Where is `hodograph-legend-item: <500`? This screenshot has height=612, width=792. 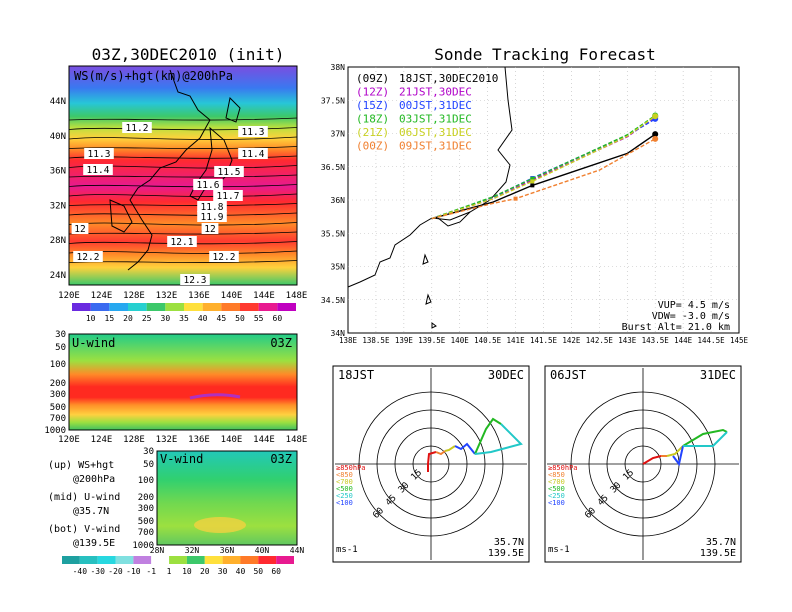
hodograph-legend-item: <500 is located at coordinates (556, 489).